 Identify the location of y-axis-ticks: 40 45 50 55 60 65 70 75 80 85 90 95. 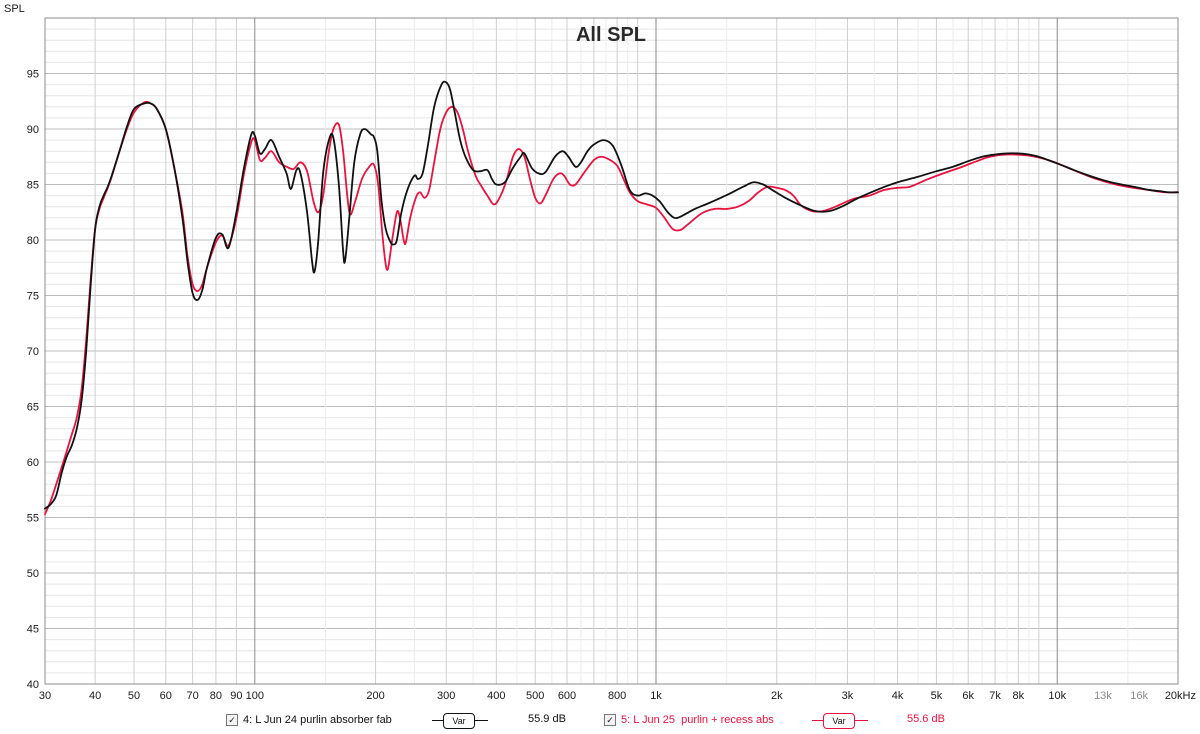
(33, 380).